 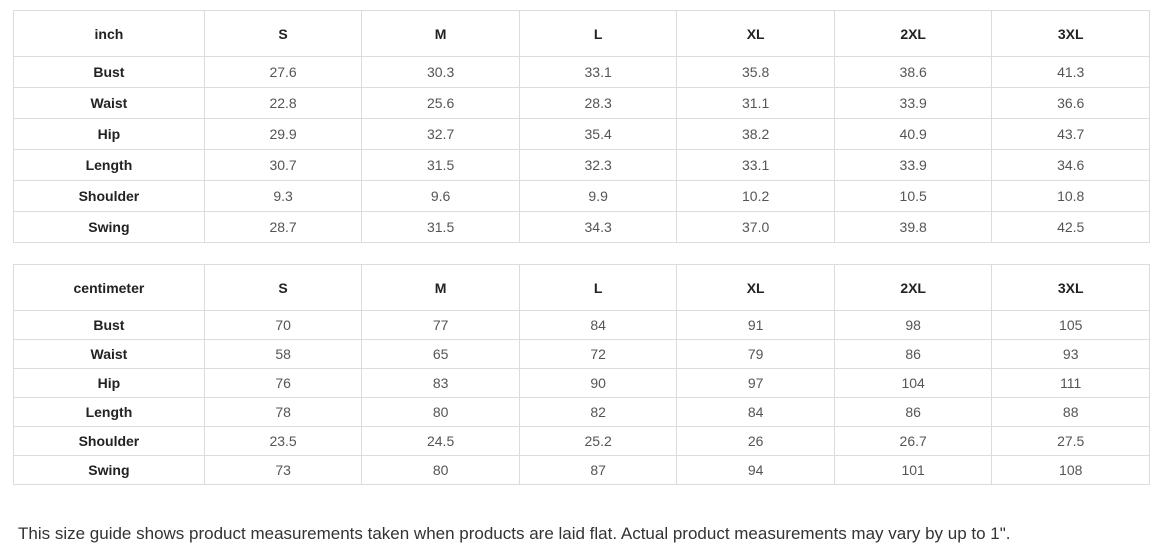 What do you see at coordinates (440, 325) in the screenshot?
I see `measurement-value: 77` at bounding box center [440, 325].